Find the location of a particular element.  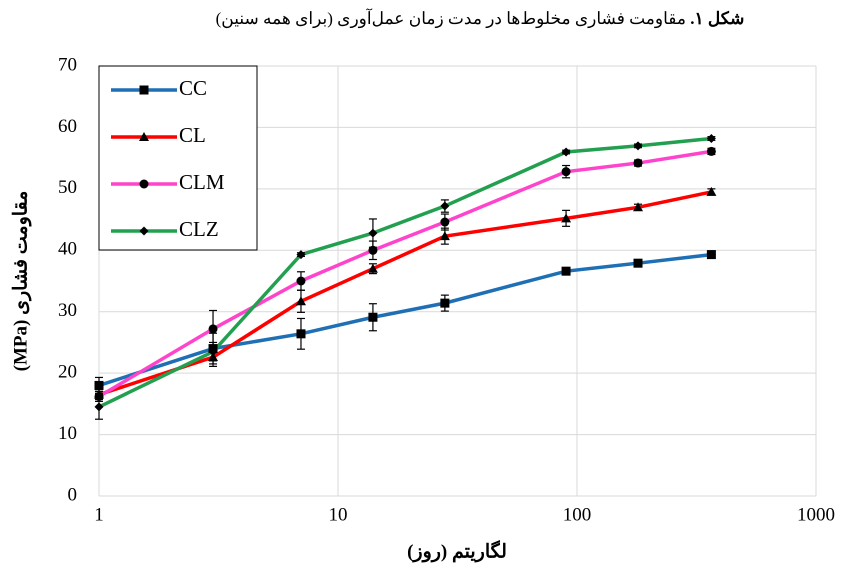

y-axis-label: مقاومت فشاری (MPa) is located at coordinates (20, 281).